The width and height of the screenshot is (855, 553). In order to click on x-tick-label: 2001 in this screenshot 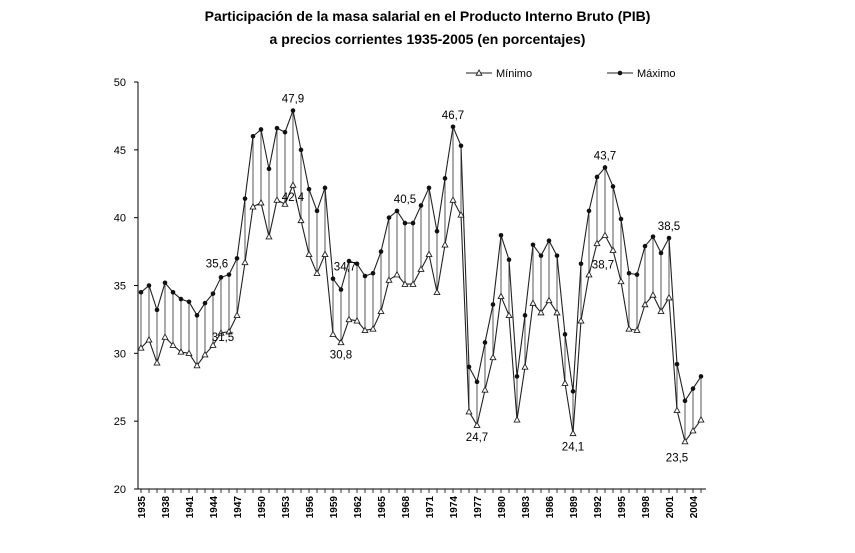, I will do `click(670, 507)`.